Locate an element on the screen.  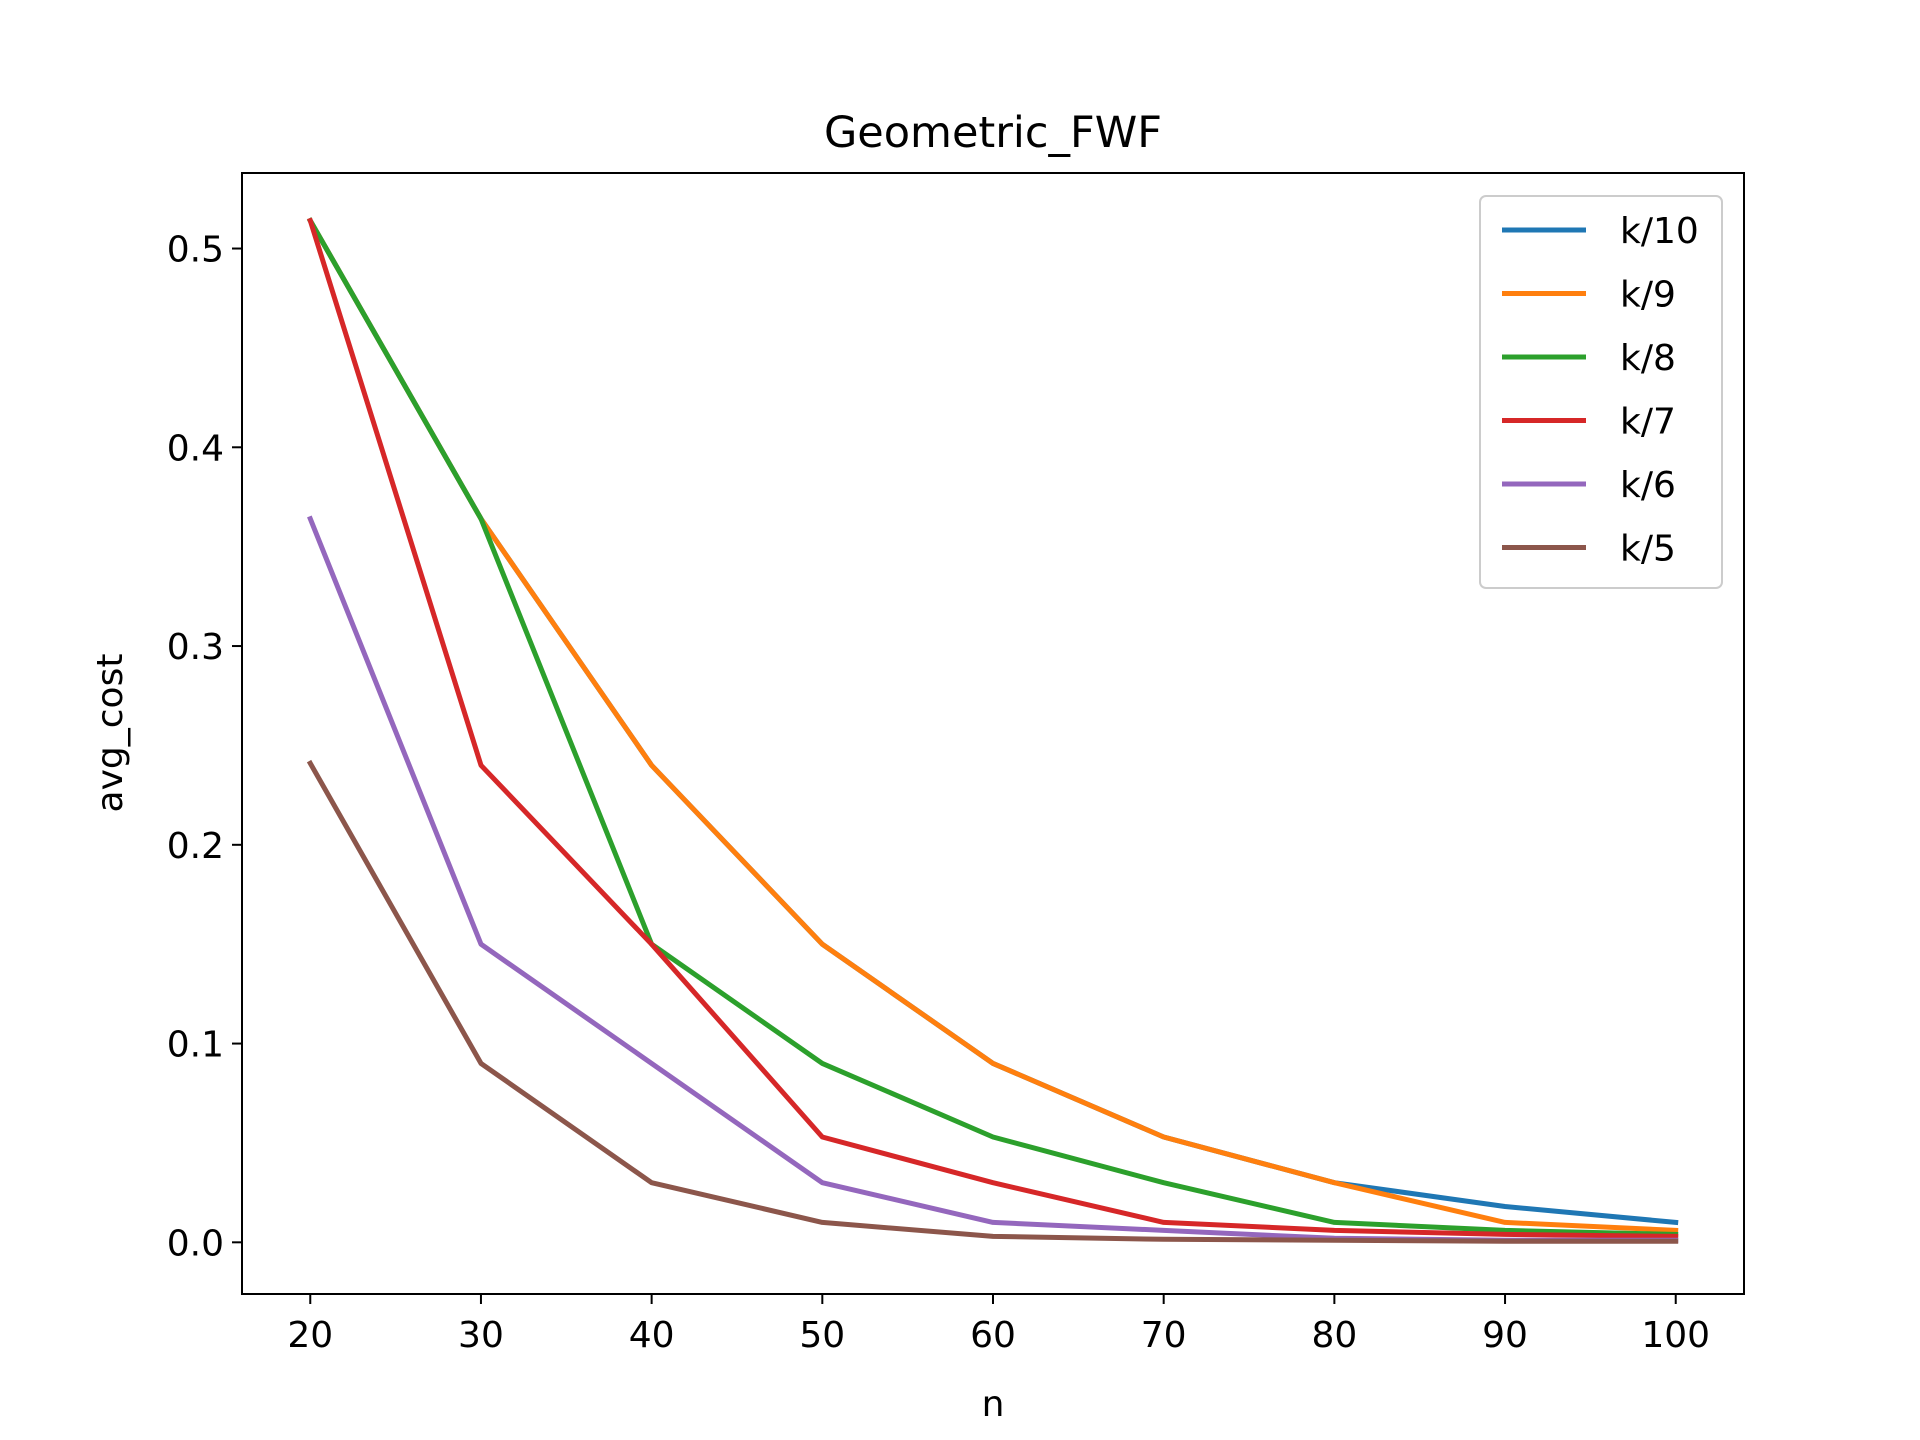
x-tick-label: 40 is located at coordinates (652, 1335).